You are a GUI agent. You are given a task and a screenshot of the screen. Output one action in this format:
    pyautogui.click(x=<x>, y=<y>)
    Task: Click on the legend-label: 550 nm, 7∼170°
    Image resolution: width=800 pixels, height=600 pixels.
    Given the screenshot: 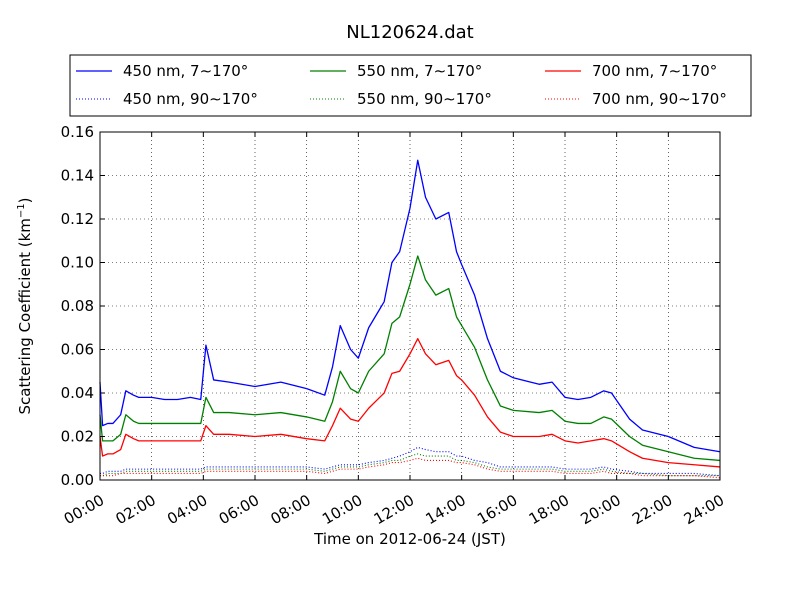 What is the action you would take?
    pyautogui.click(x=419, y=71)
    